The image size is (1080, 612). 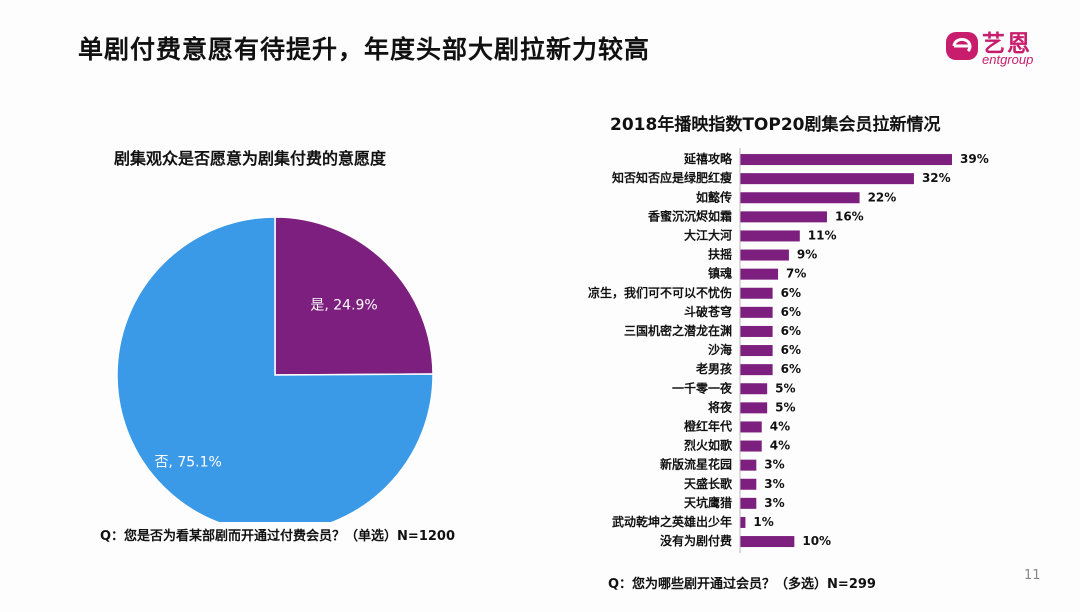 What do you see at coordinates (689, 215) in the screenshot?
I see `bar-category-label: 香蜜沉沉烬如霜` at bounding box center [689, 215].